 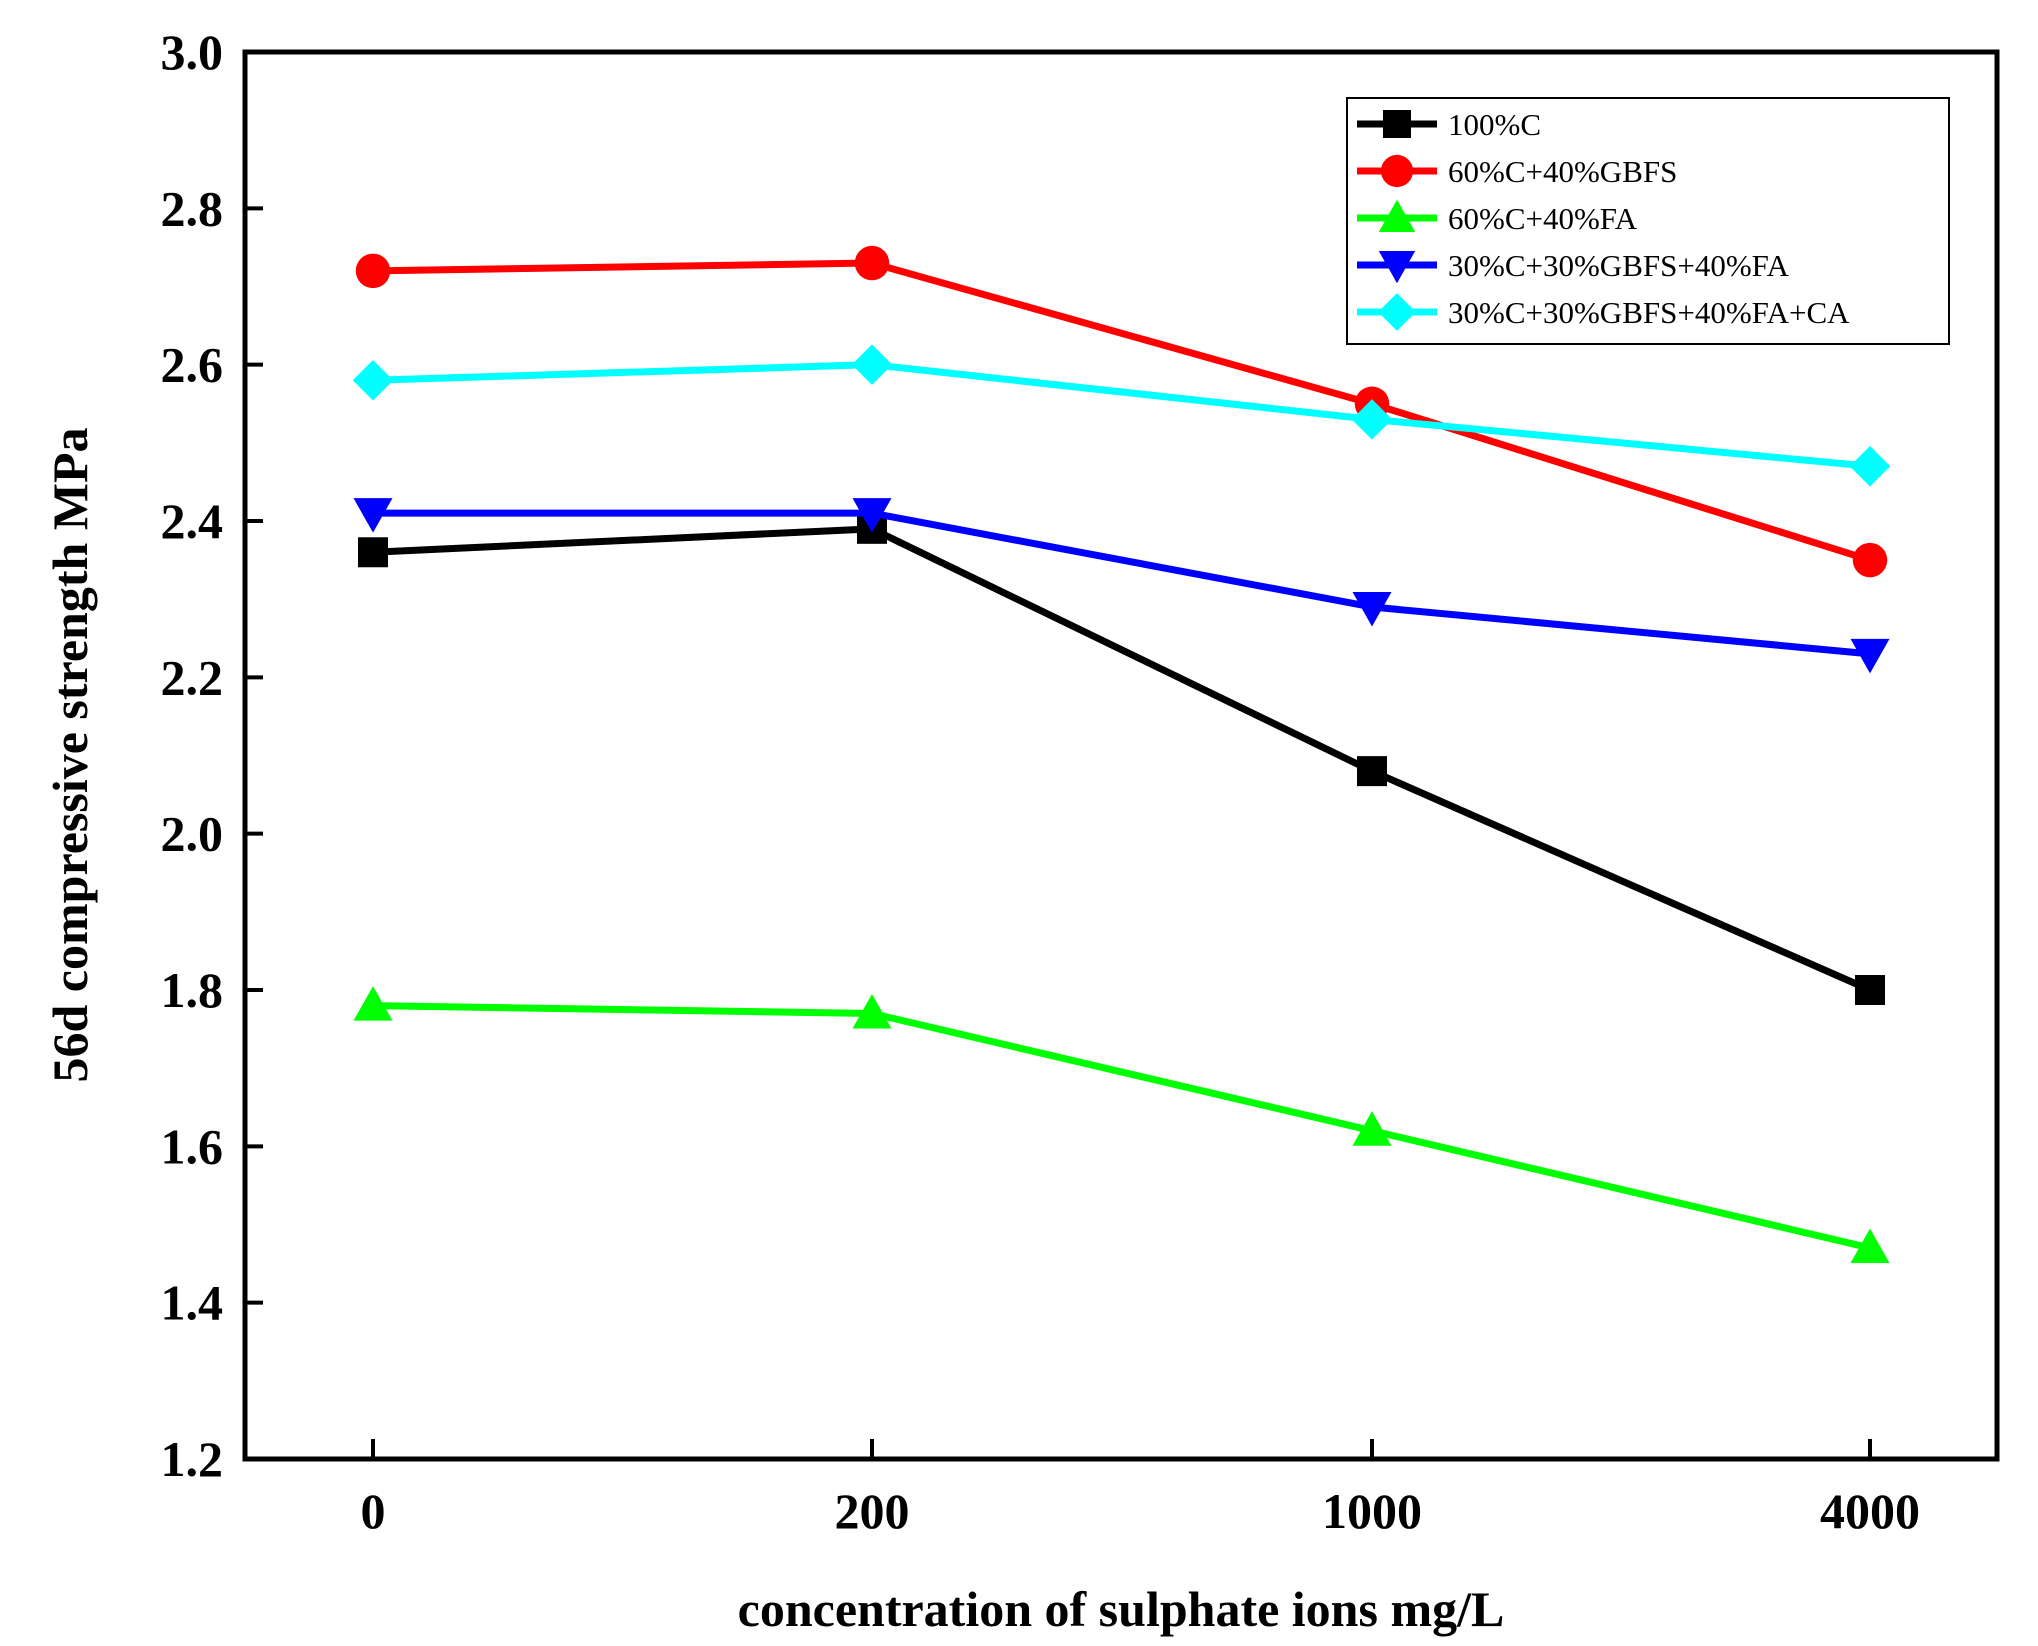 What do you see at coordinates (1649, 312) in the screenshot?
I see `legend-label: 30%C+30%GBFS+40%FA+CA` at bounding box center [1649, 312].